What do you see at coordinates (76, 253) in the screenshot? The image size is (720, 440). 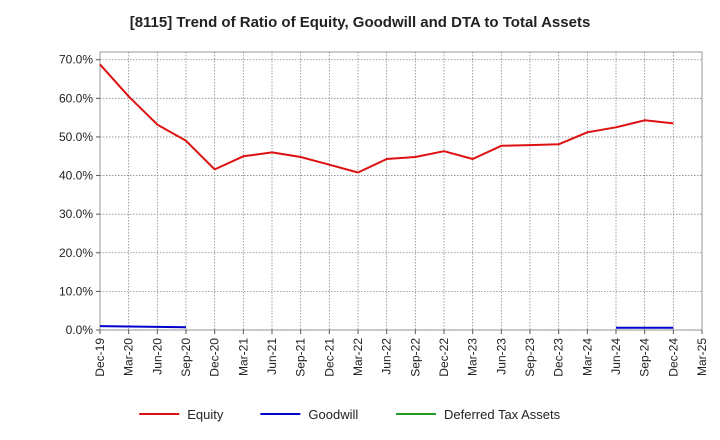 I see `y-tick-label: 20.0%` at bounding box center [76, 253].